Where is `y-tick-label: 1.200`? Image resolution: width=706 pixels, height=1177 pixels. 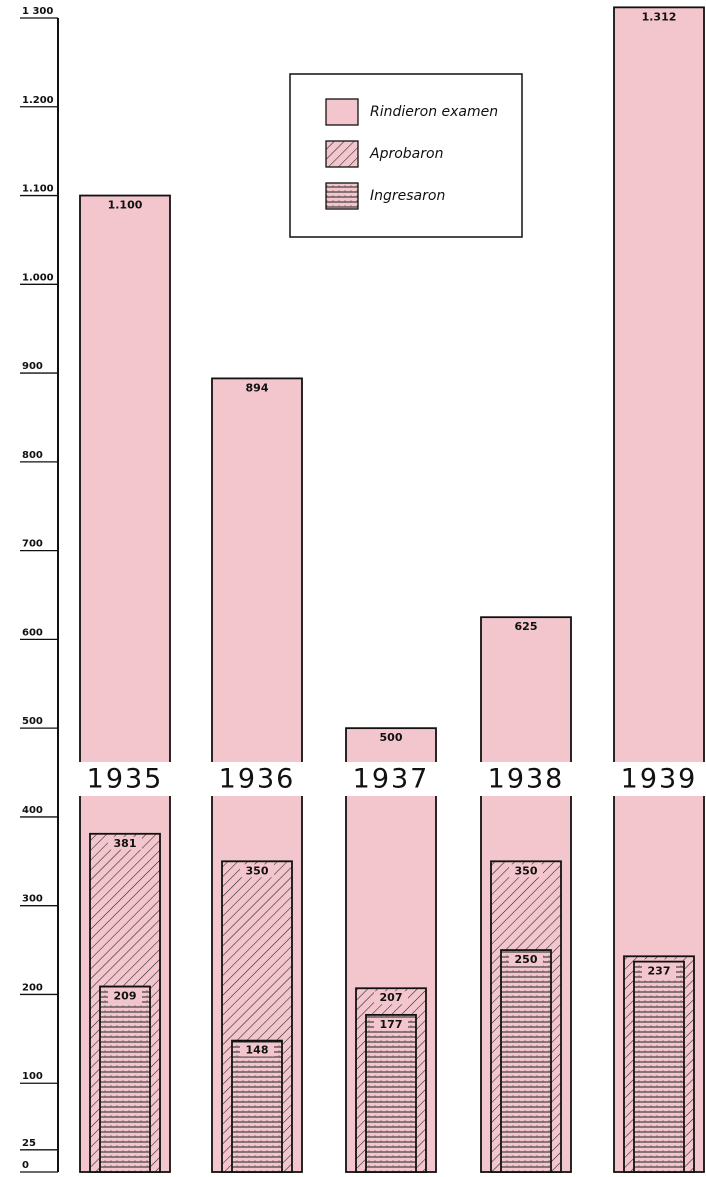
y-tick-label: 1.200 is located at coordinates (38, 100).